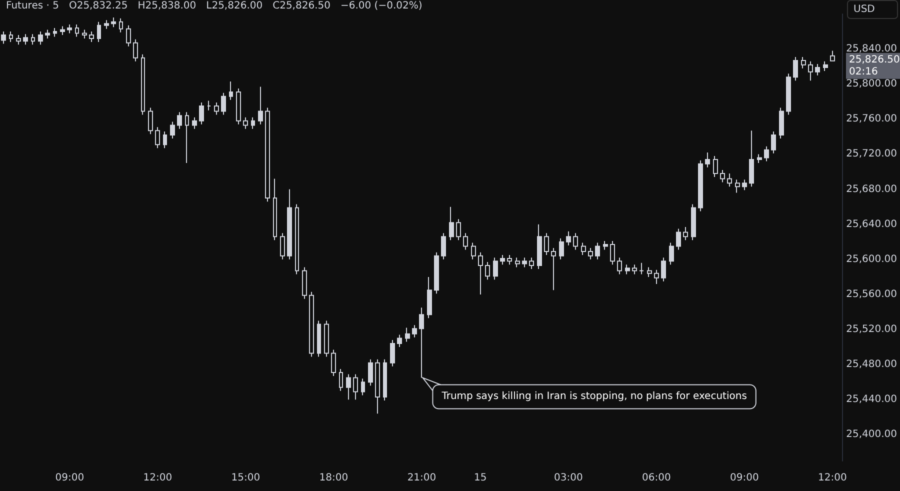 This screenshot has width=900, height=491. I want to click on y-tick-label: 25,560.00, so click(872, 294).